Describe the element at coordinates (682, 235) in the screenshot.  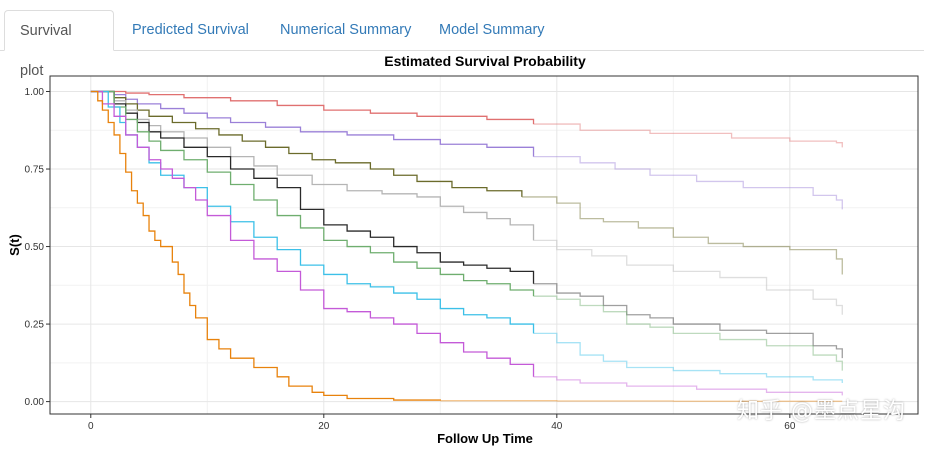
I see `series-line-tail-curve-olive` at that location.